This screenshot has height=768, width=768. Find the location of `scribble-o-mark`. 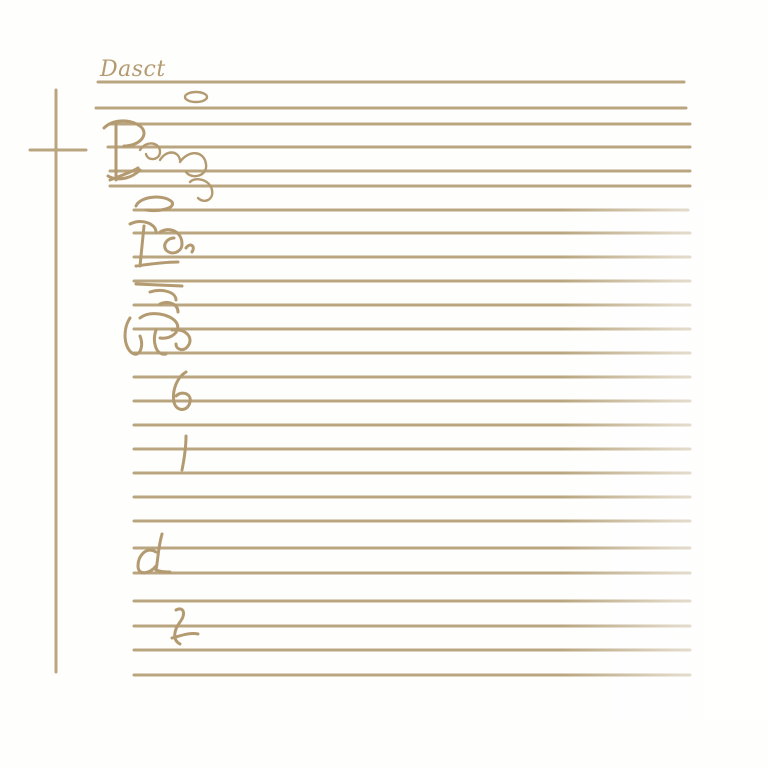

scribble-o-mark is located at coordinates (154, 203).